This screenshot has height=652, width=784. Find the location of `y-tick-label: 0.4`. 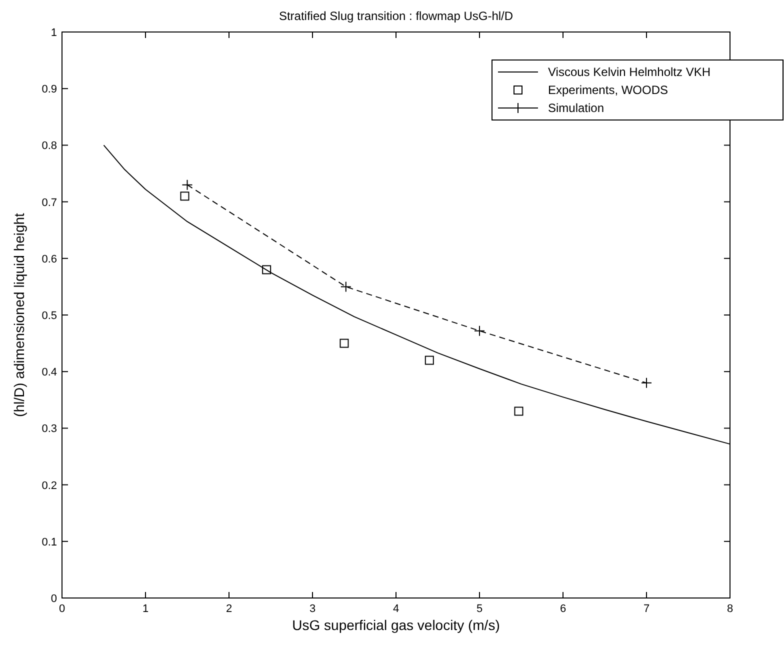

y-tick-label: 0.4 is located at coordinates (49, 372).